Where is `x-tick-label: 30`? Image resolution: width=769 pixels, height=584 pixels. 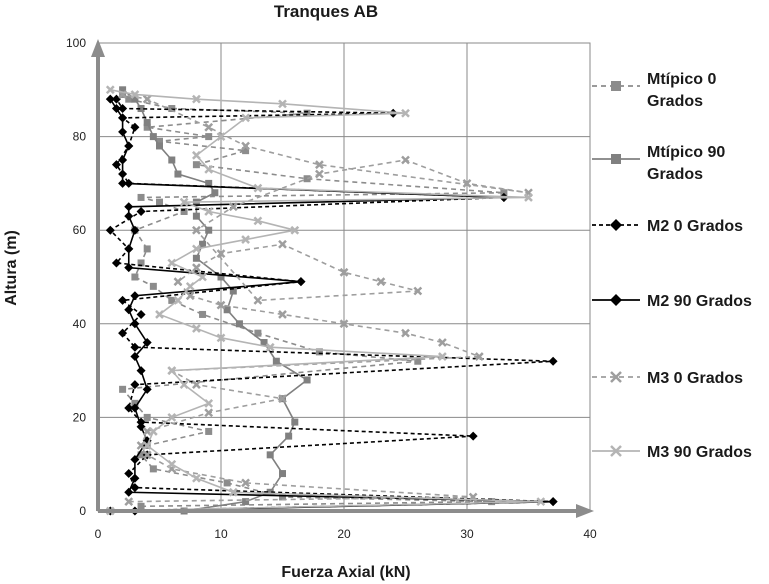 x-tick-label: 30 is located at coordinates (467, 534).